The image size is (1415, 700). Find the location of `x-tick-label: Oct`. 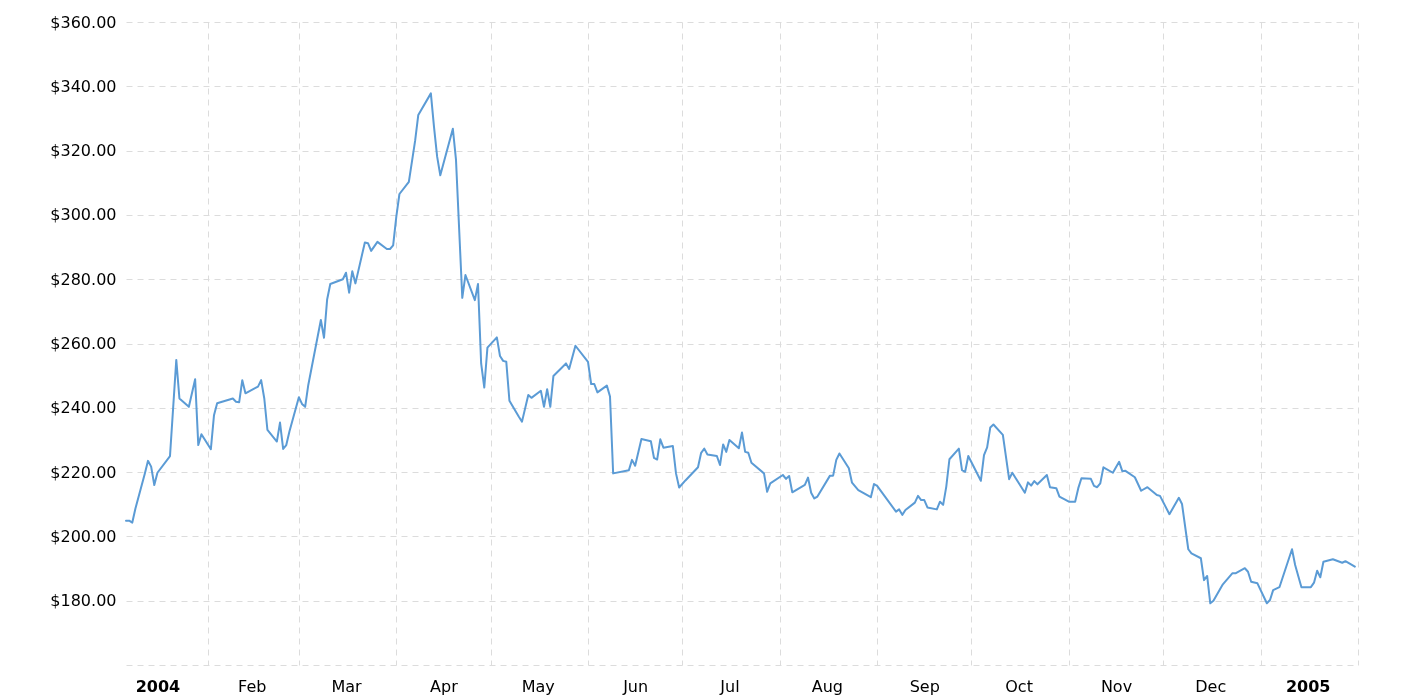

x-tick-label: Oct is located at coordinates (1019, 686).